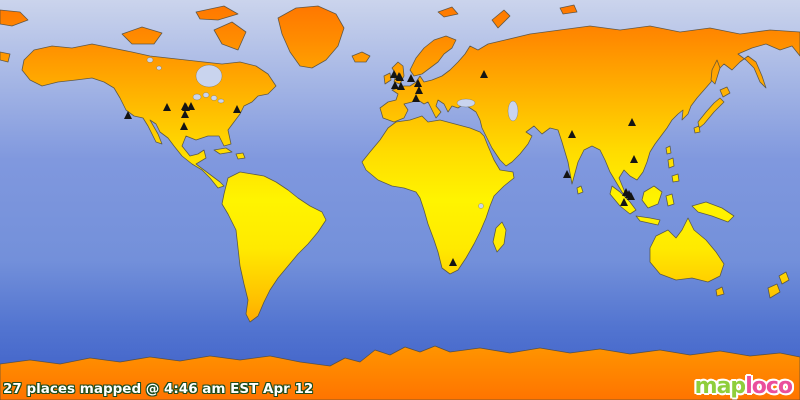 Image resolution: width=800 pixels, height=400 pixels. Describe the element at coordinates (715, 72) in the screenshot. I see `island-sakhalin` at that location.